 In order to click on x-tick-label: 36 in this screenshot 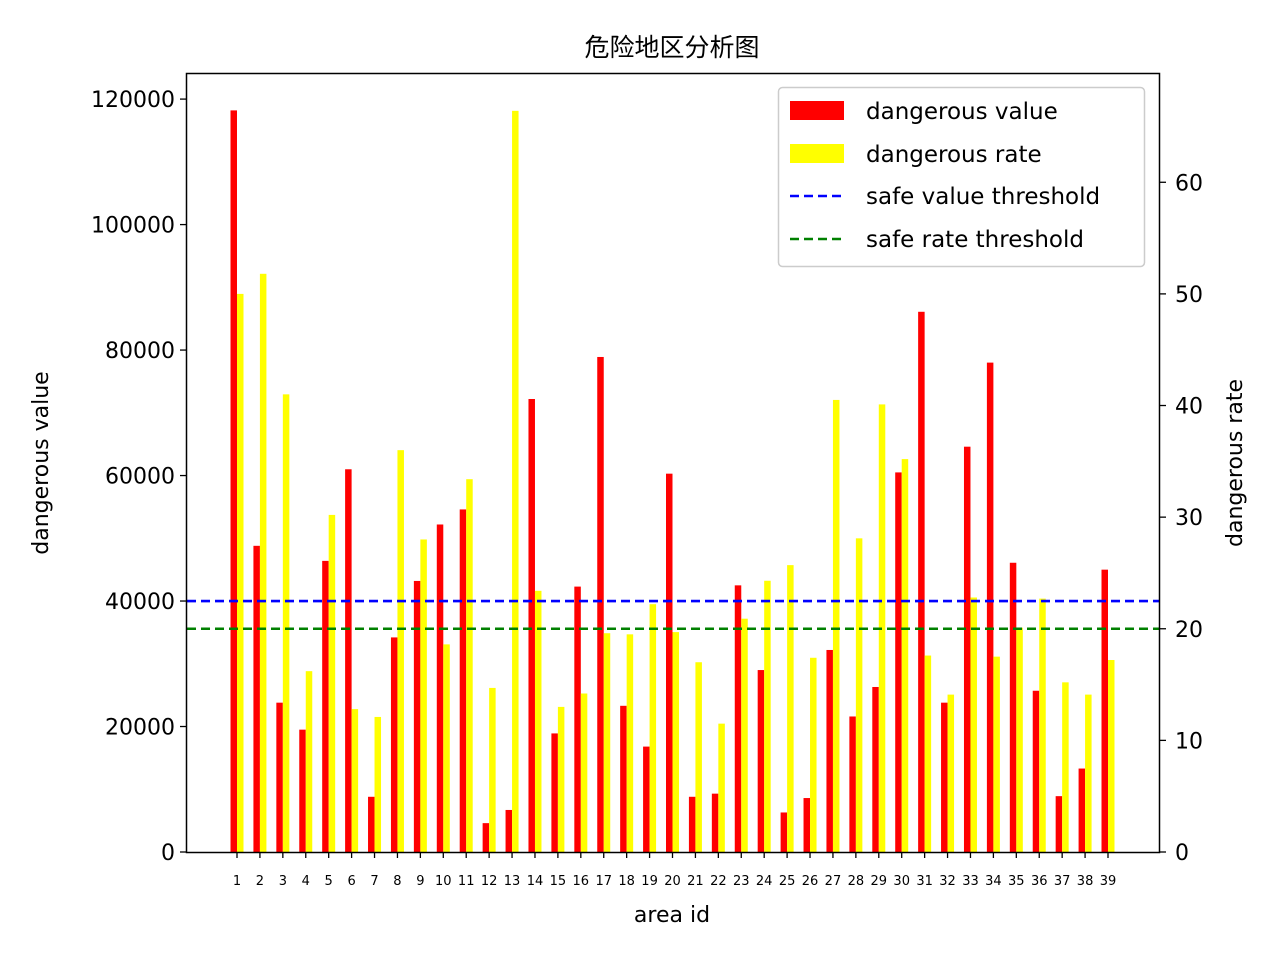, I will do `click(1039, 881)`.